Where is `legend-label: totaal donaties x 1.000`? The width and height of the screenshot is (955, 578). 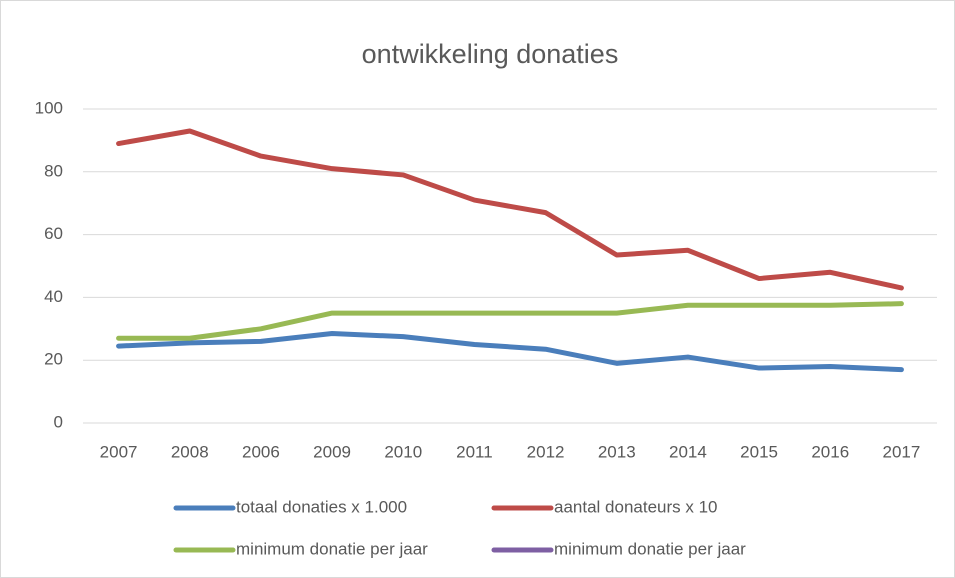 legend-label: totaal donaties x 1.000 is located at coordinates (321, 506).